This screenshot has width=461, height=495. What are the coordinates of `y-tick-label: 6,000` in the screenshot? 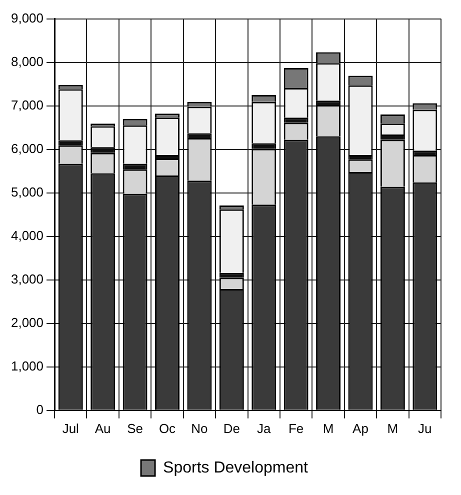 It's located at (27, 148).